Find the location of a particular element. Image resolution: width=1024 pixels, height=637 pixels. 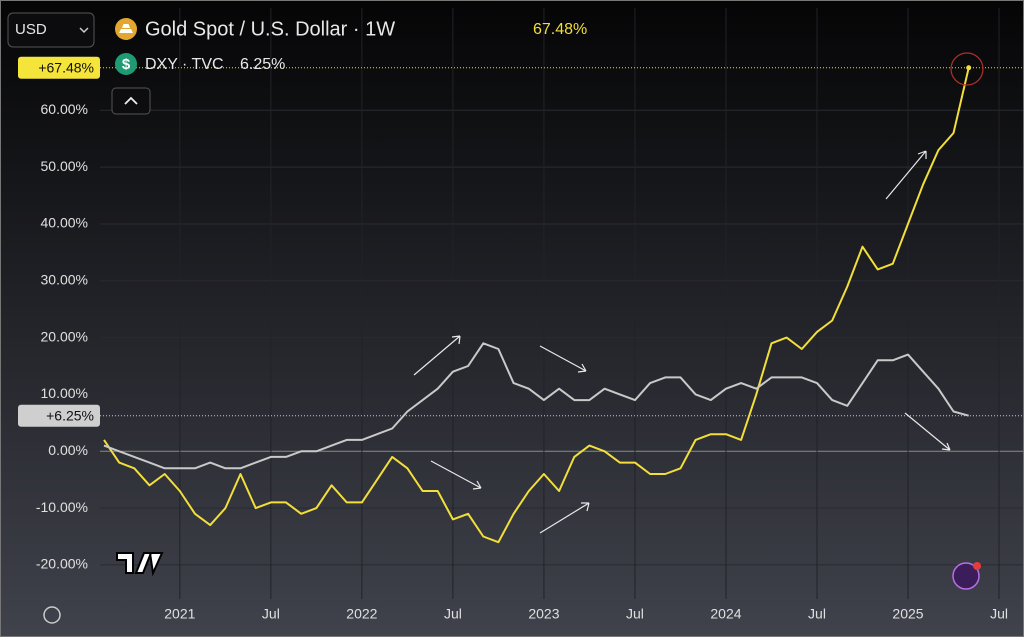

dxy-icon is located at coordinates (126, 64).